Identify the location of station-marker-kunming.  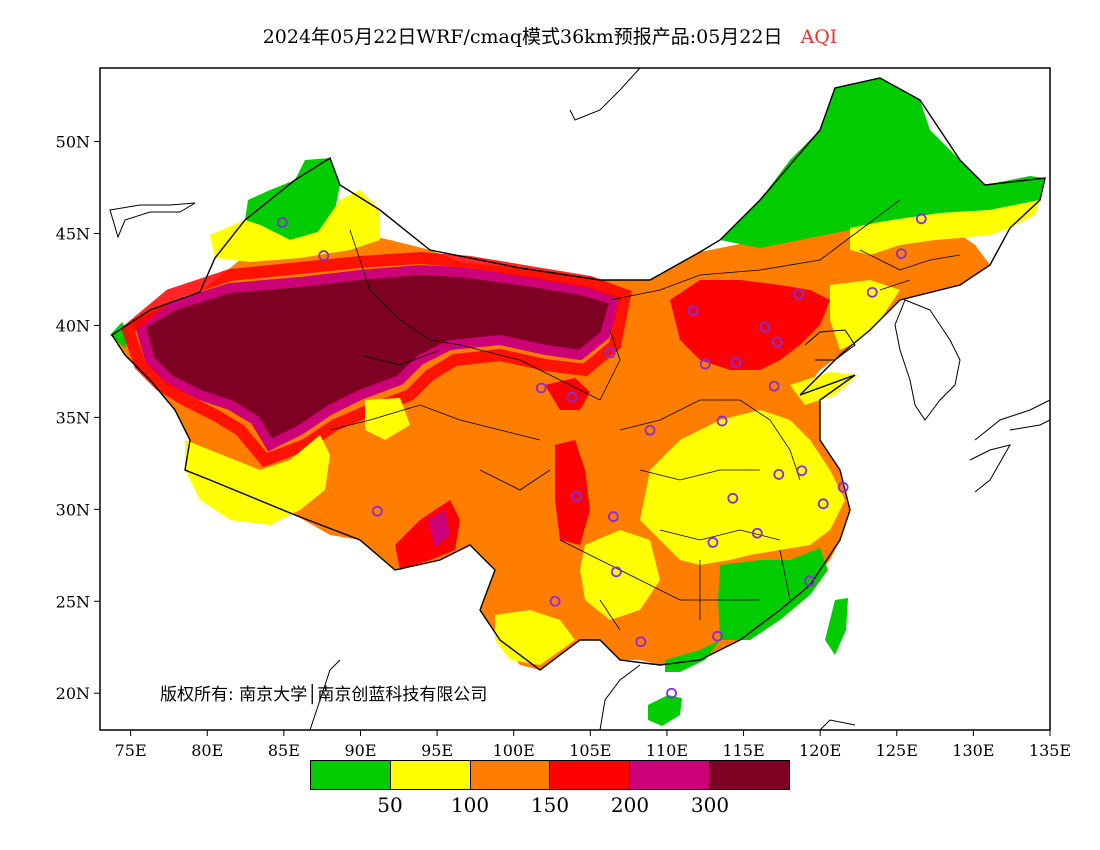
(555, 601).